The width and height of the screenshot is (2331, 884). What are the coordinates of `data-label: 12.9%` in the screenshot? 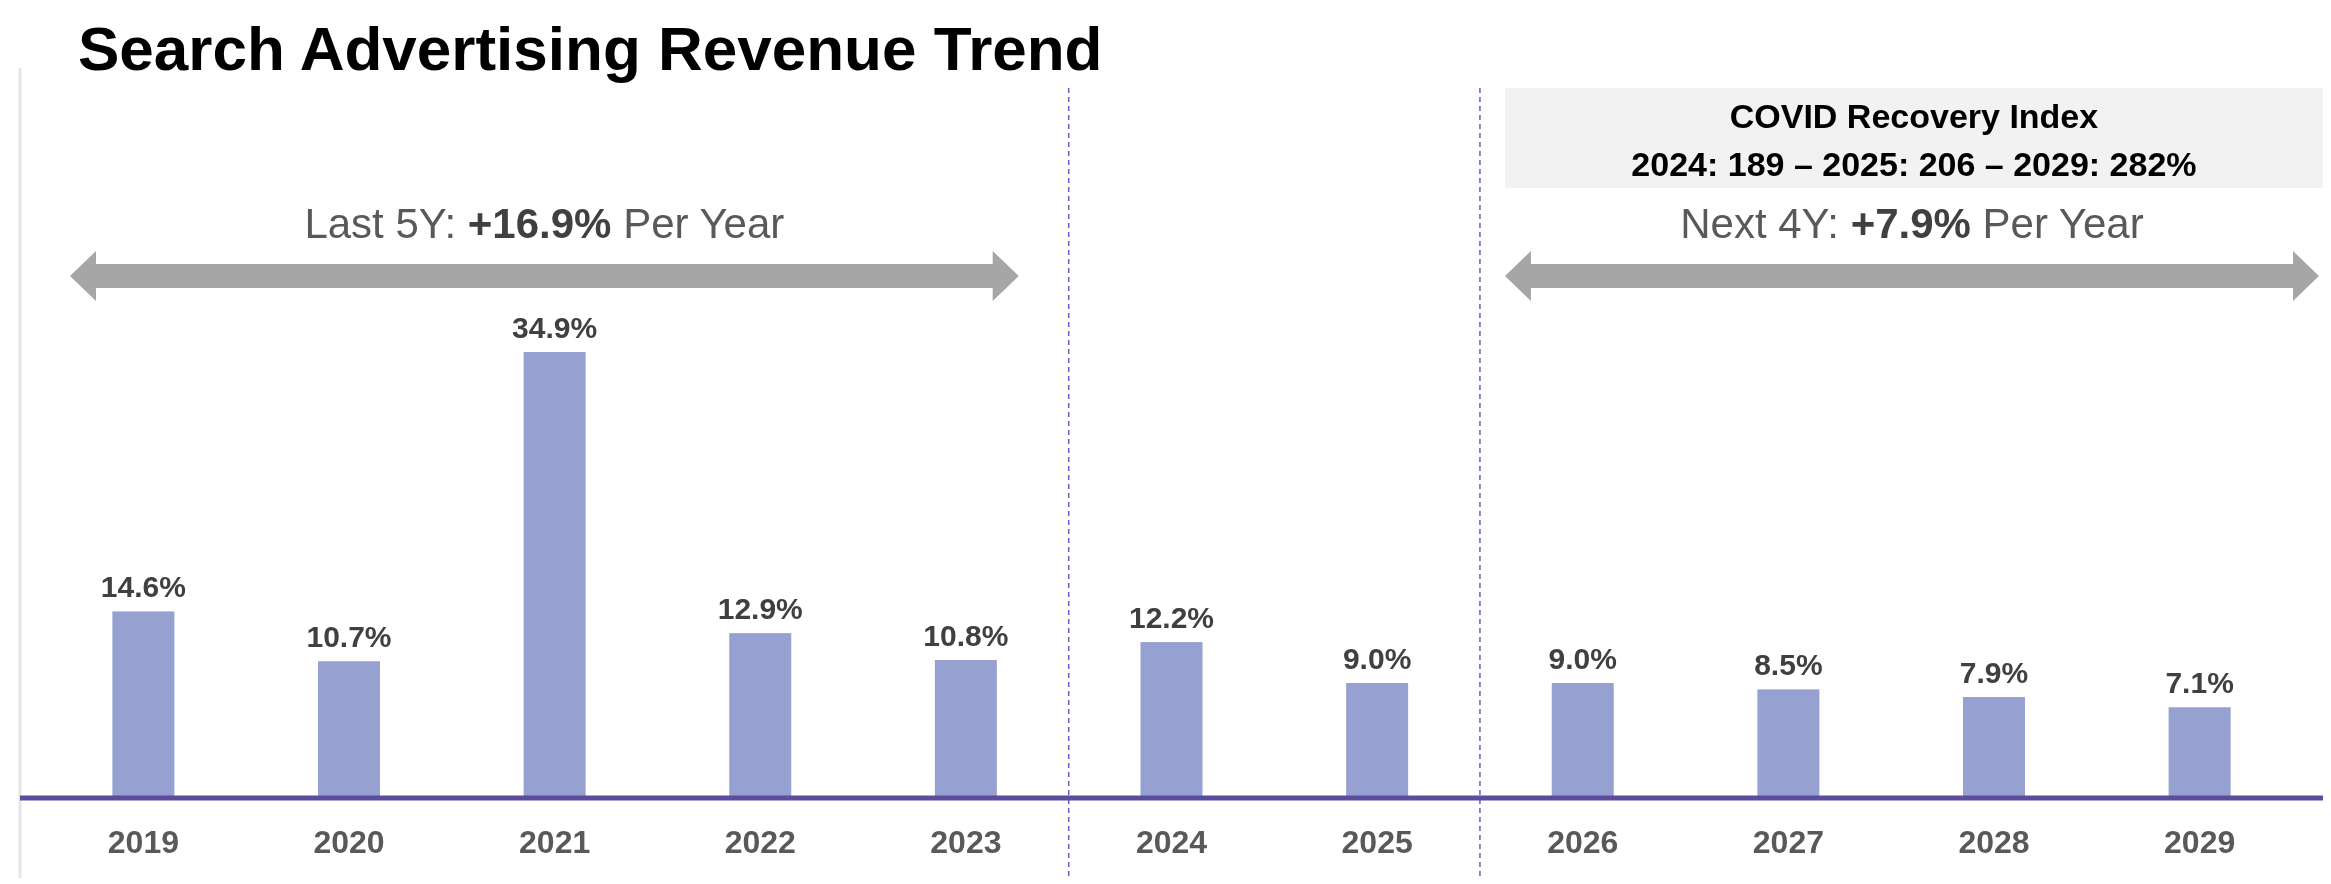 It's located at (760, 609).